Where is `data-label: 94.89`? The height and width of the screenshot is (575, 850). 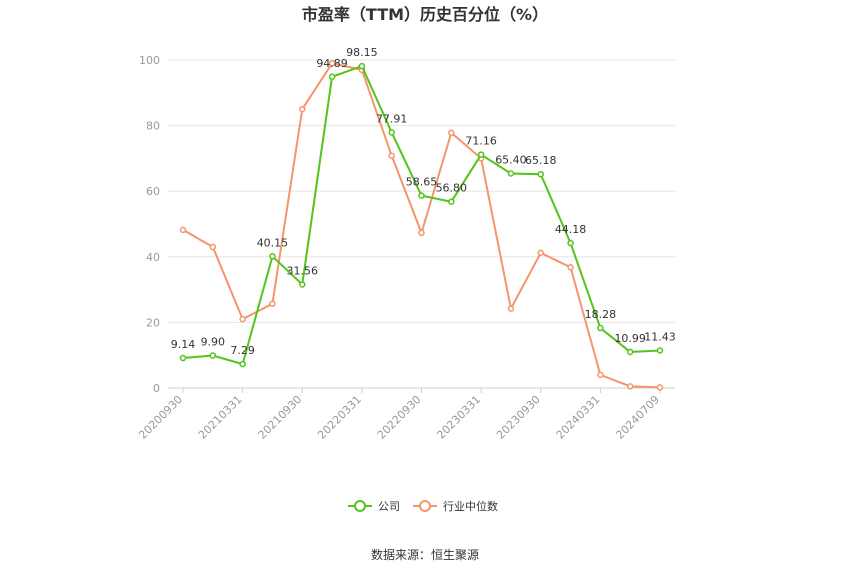 data-label: 94.89 is located at coordinates (332, 63).